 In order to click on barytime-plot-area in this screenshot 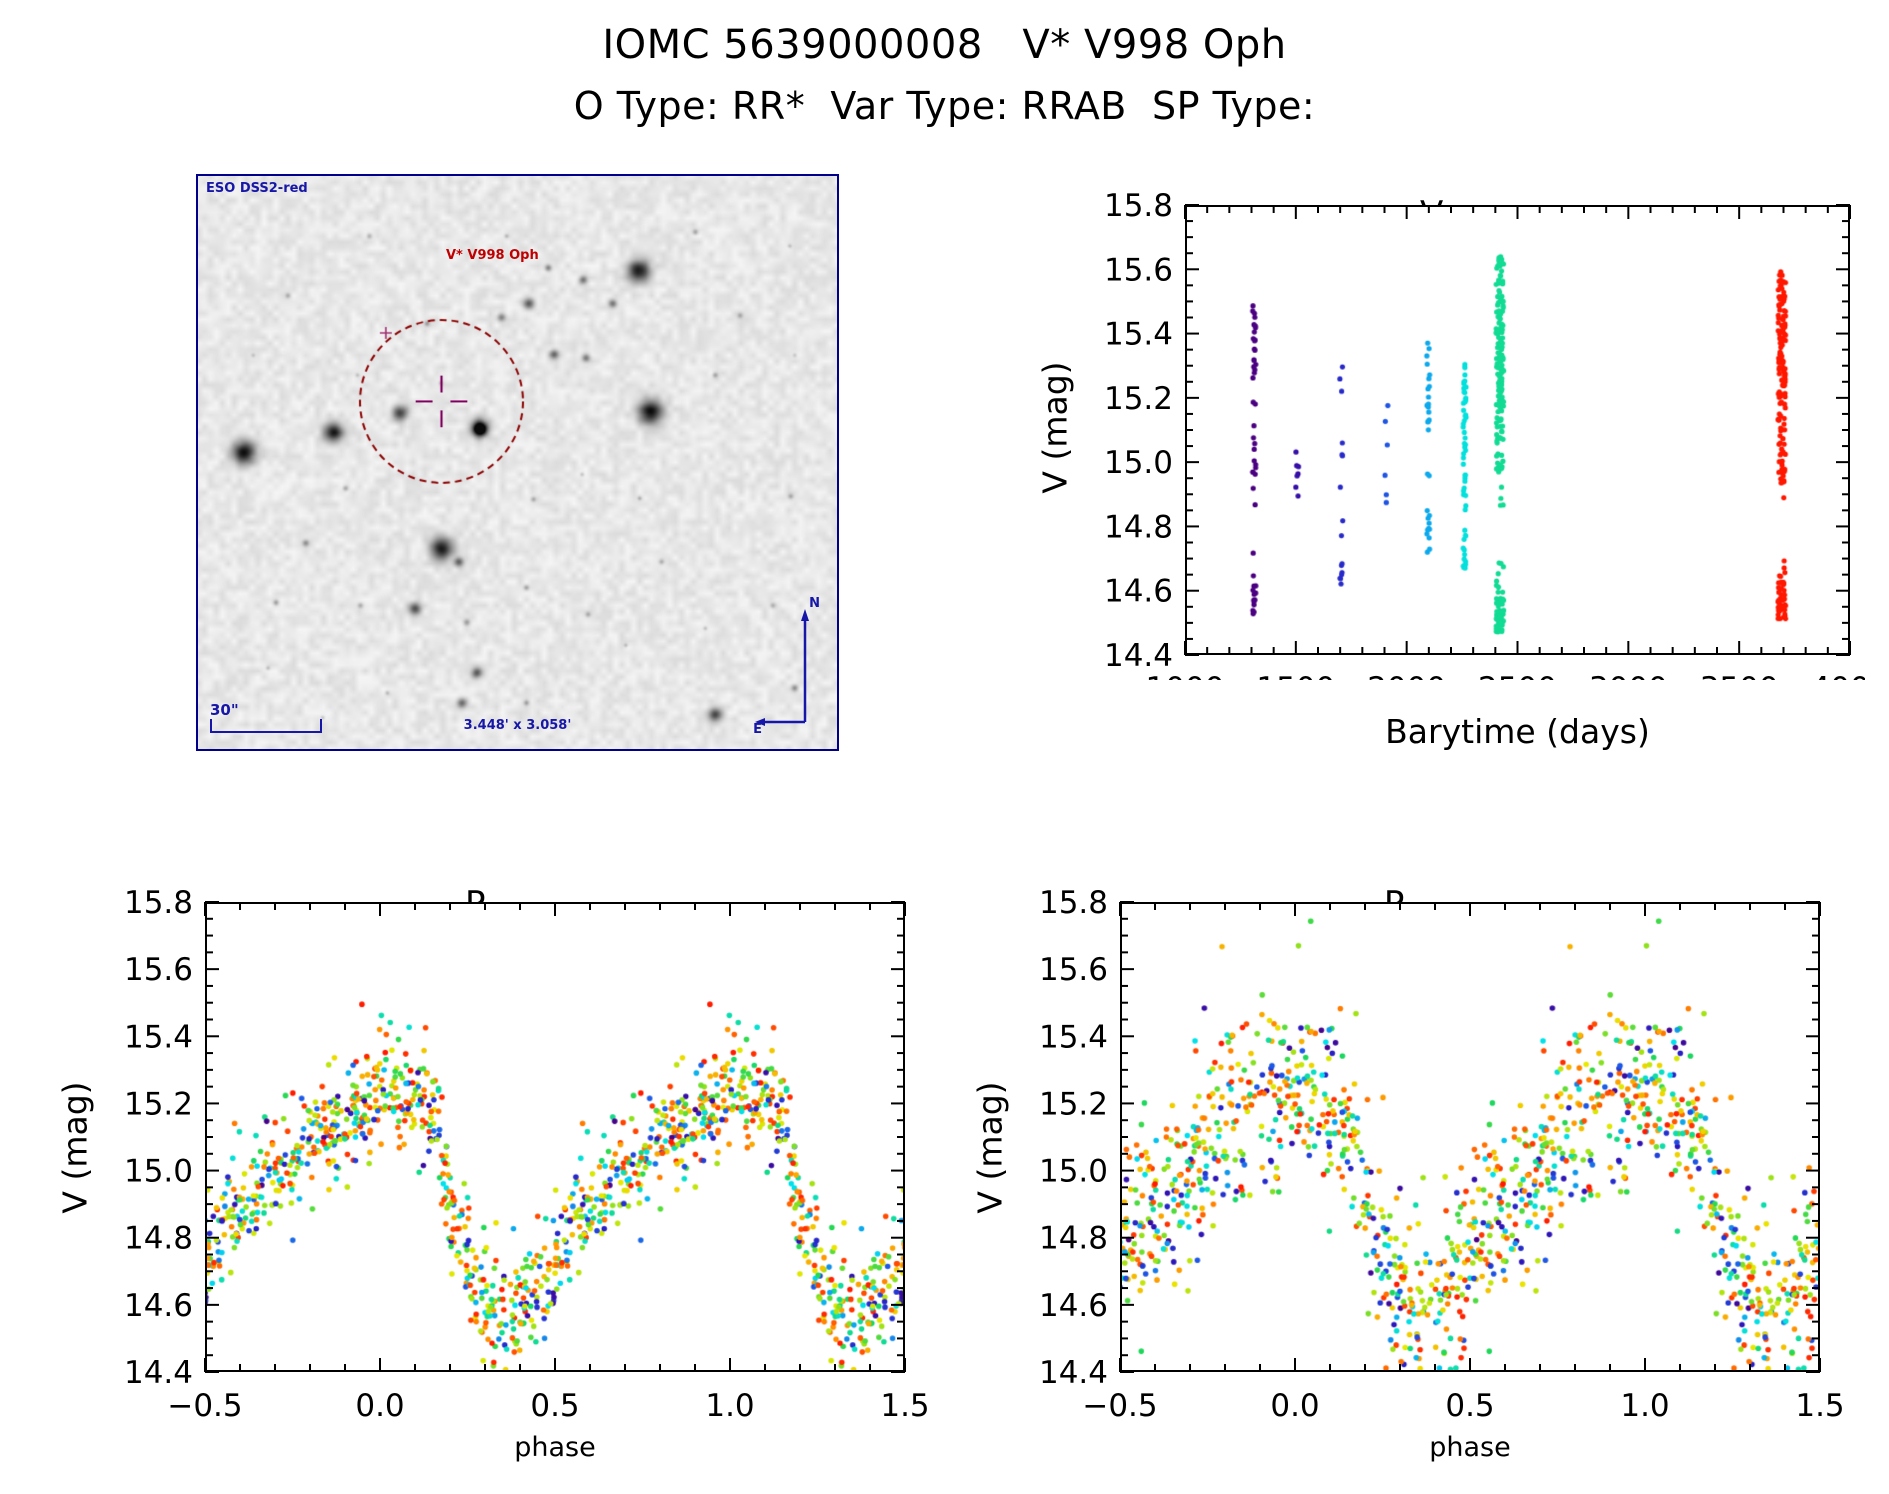, I will do `click(1517, 430)`.